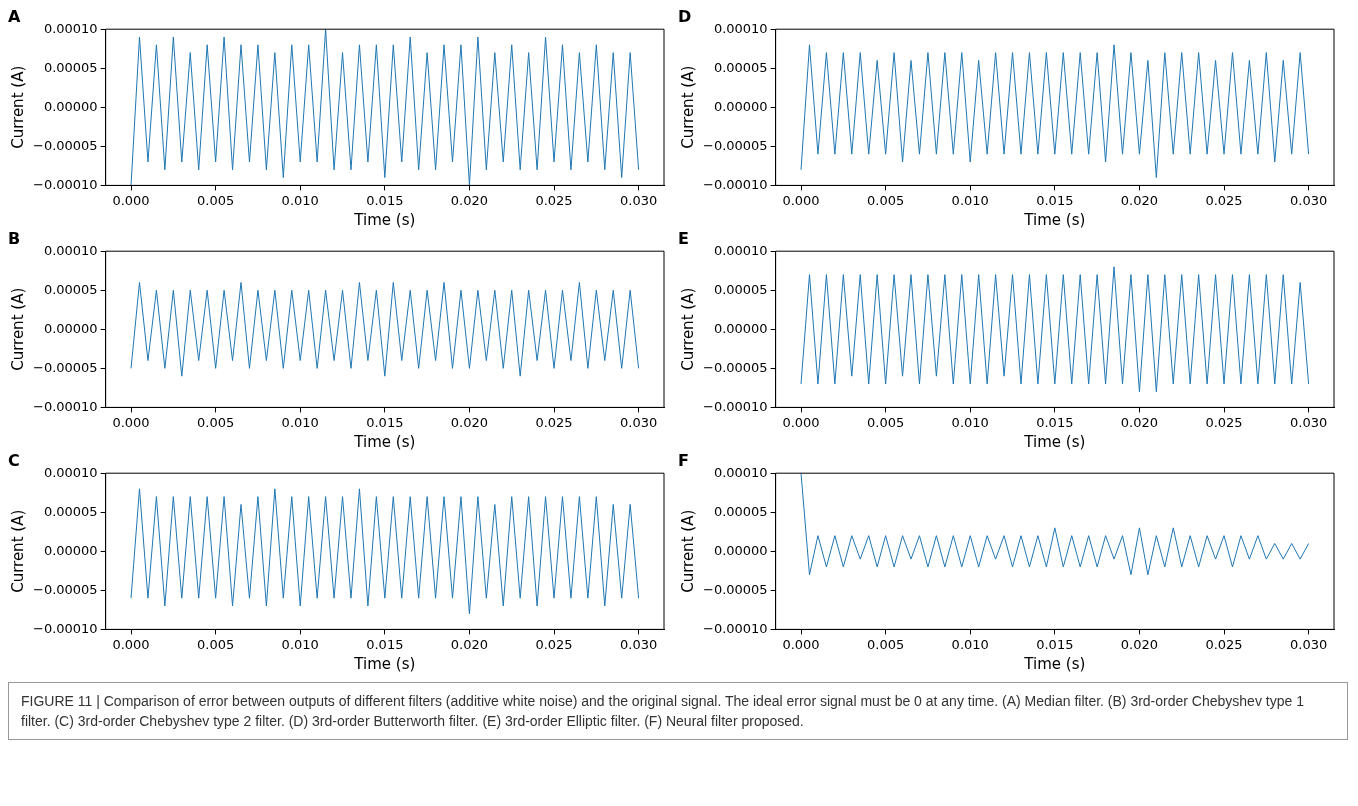 This screenshot has height=806, width=1358. What do you see at coordinates (685, 16) in the screenshot?
I see `chart-title: D` at bounding box center [685, 16].